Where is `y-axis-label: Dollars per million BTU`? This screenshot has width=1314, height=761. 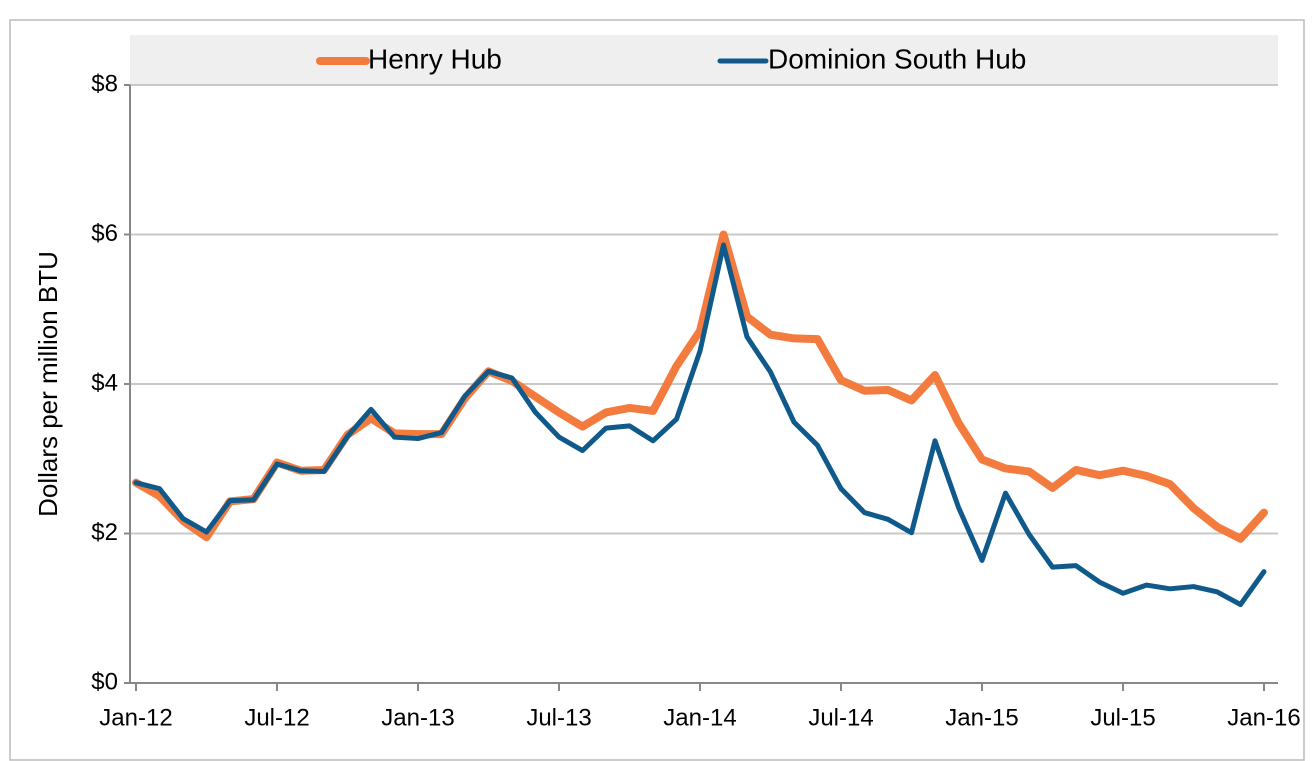 y-axis-label: Dollars per million BTU is located at coordinates (48, 384).